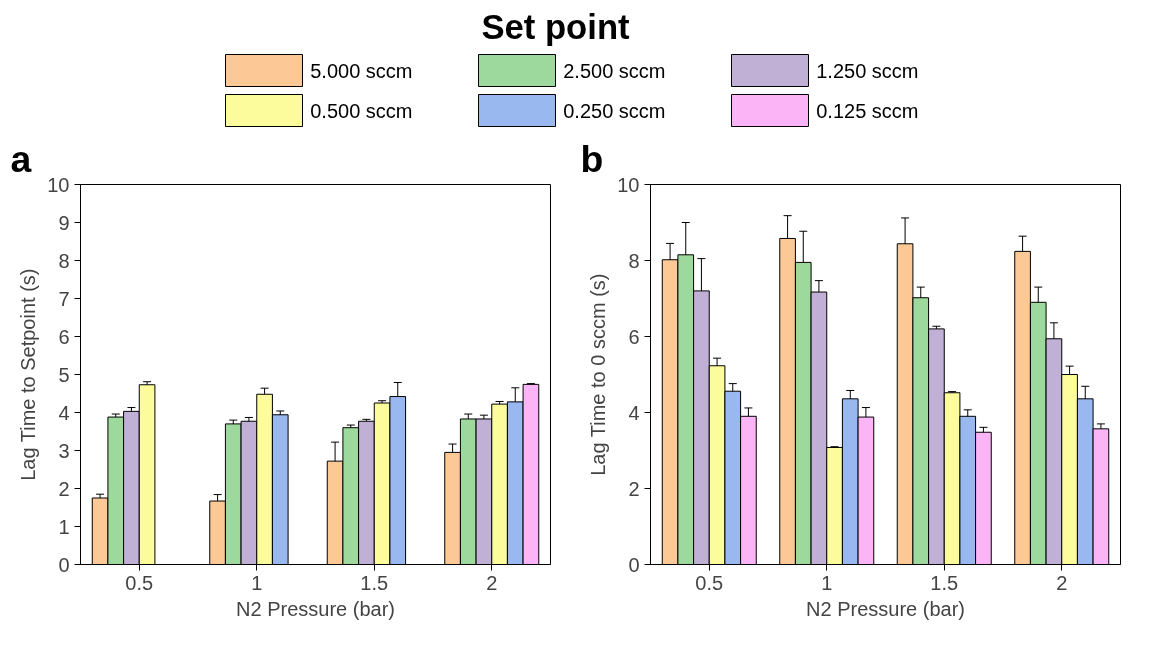 Image resolution: width=1162 pixels, height=666 pixels. What do you see at coordinates (28, 374) in the screenshot?
I see `y-axis-title: Lag Time to Setpoint (s)` at bounding box center [28, 374].